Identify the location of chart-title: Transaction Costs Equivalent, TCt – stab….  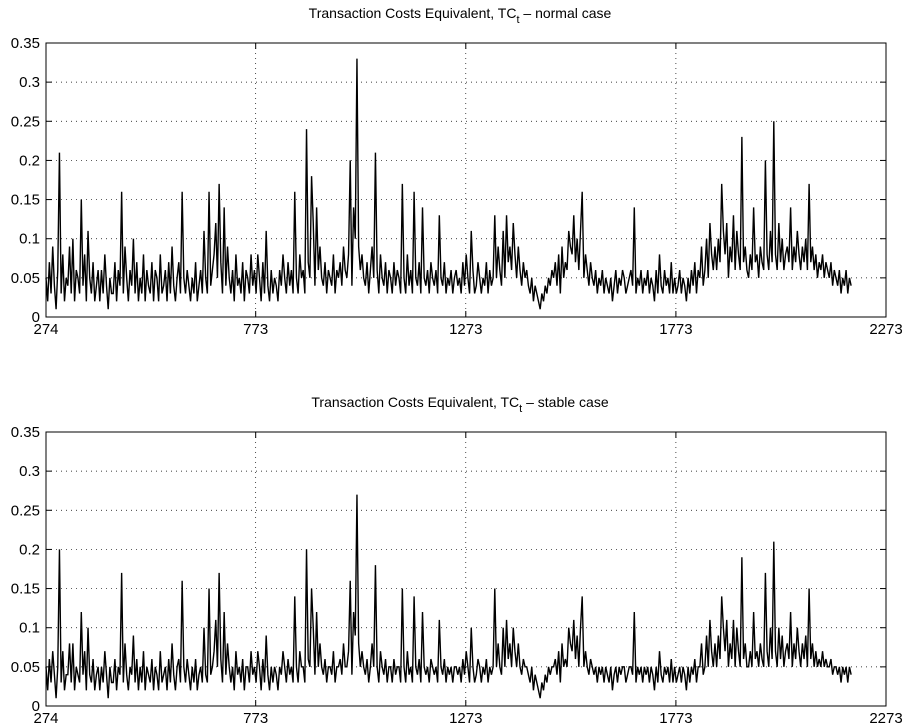
(459, 404).